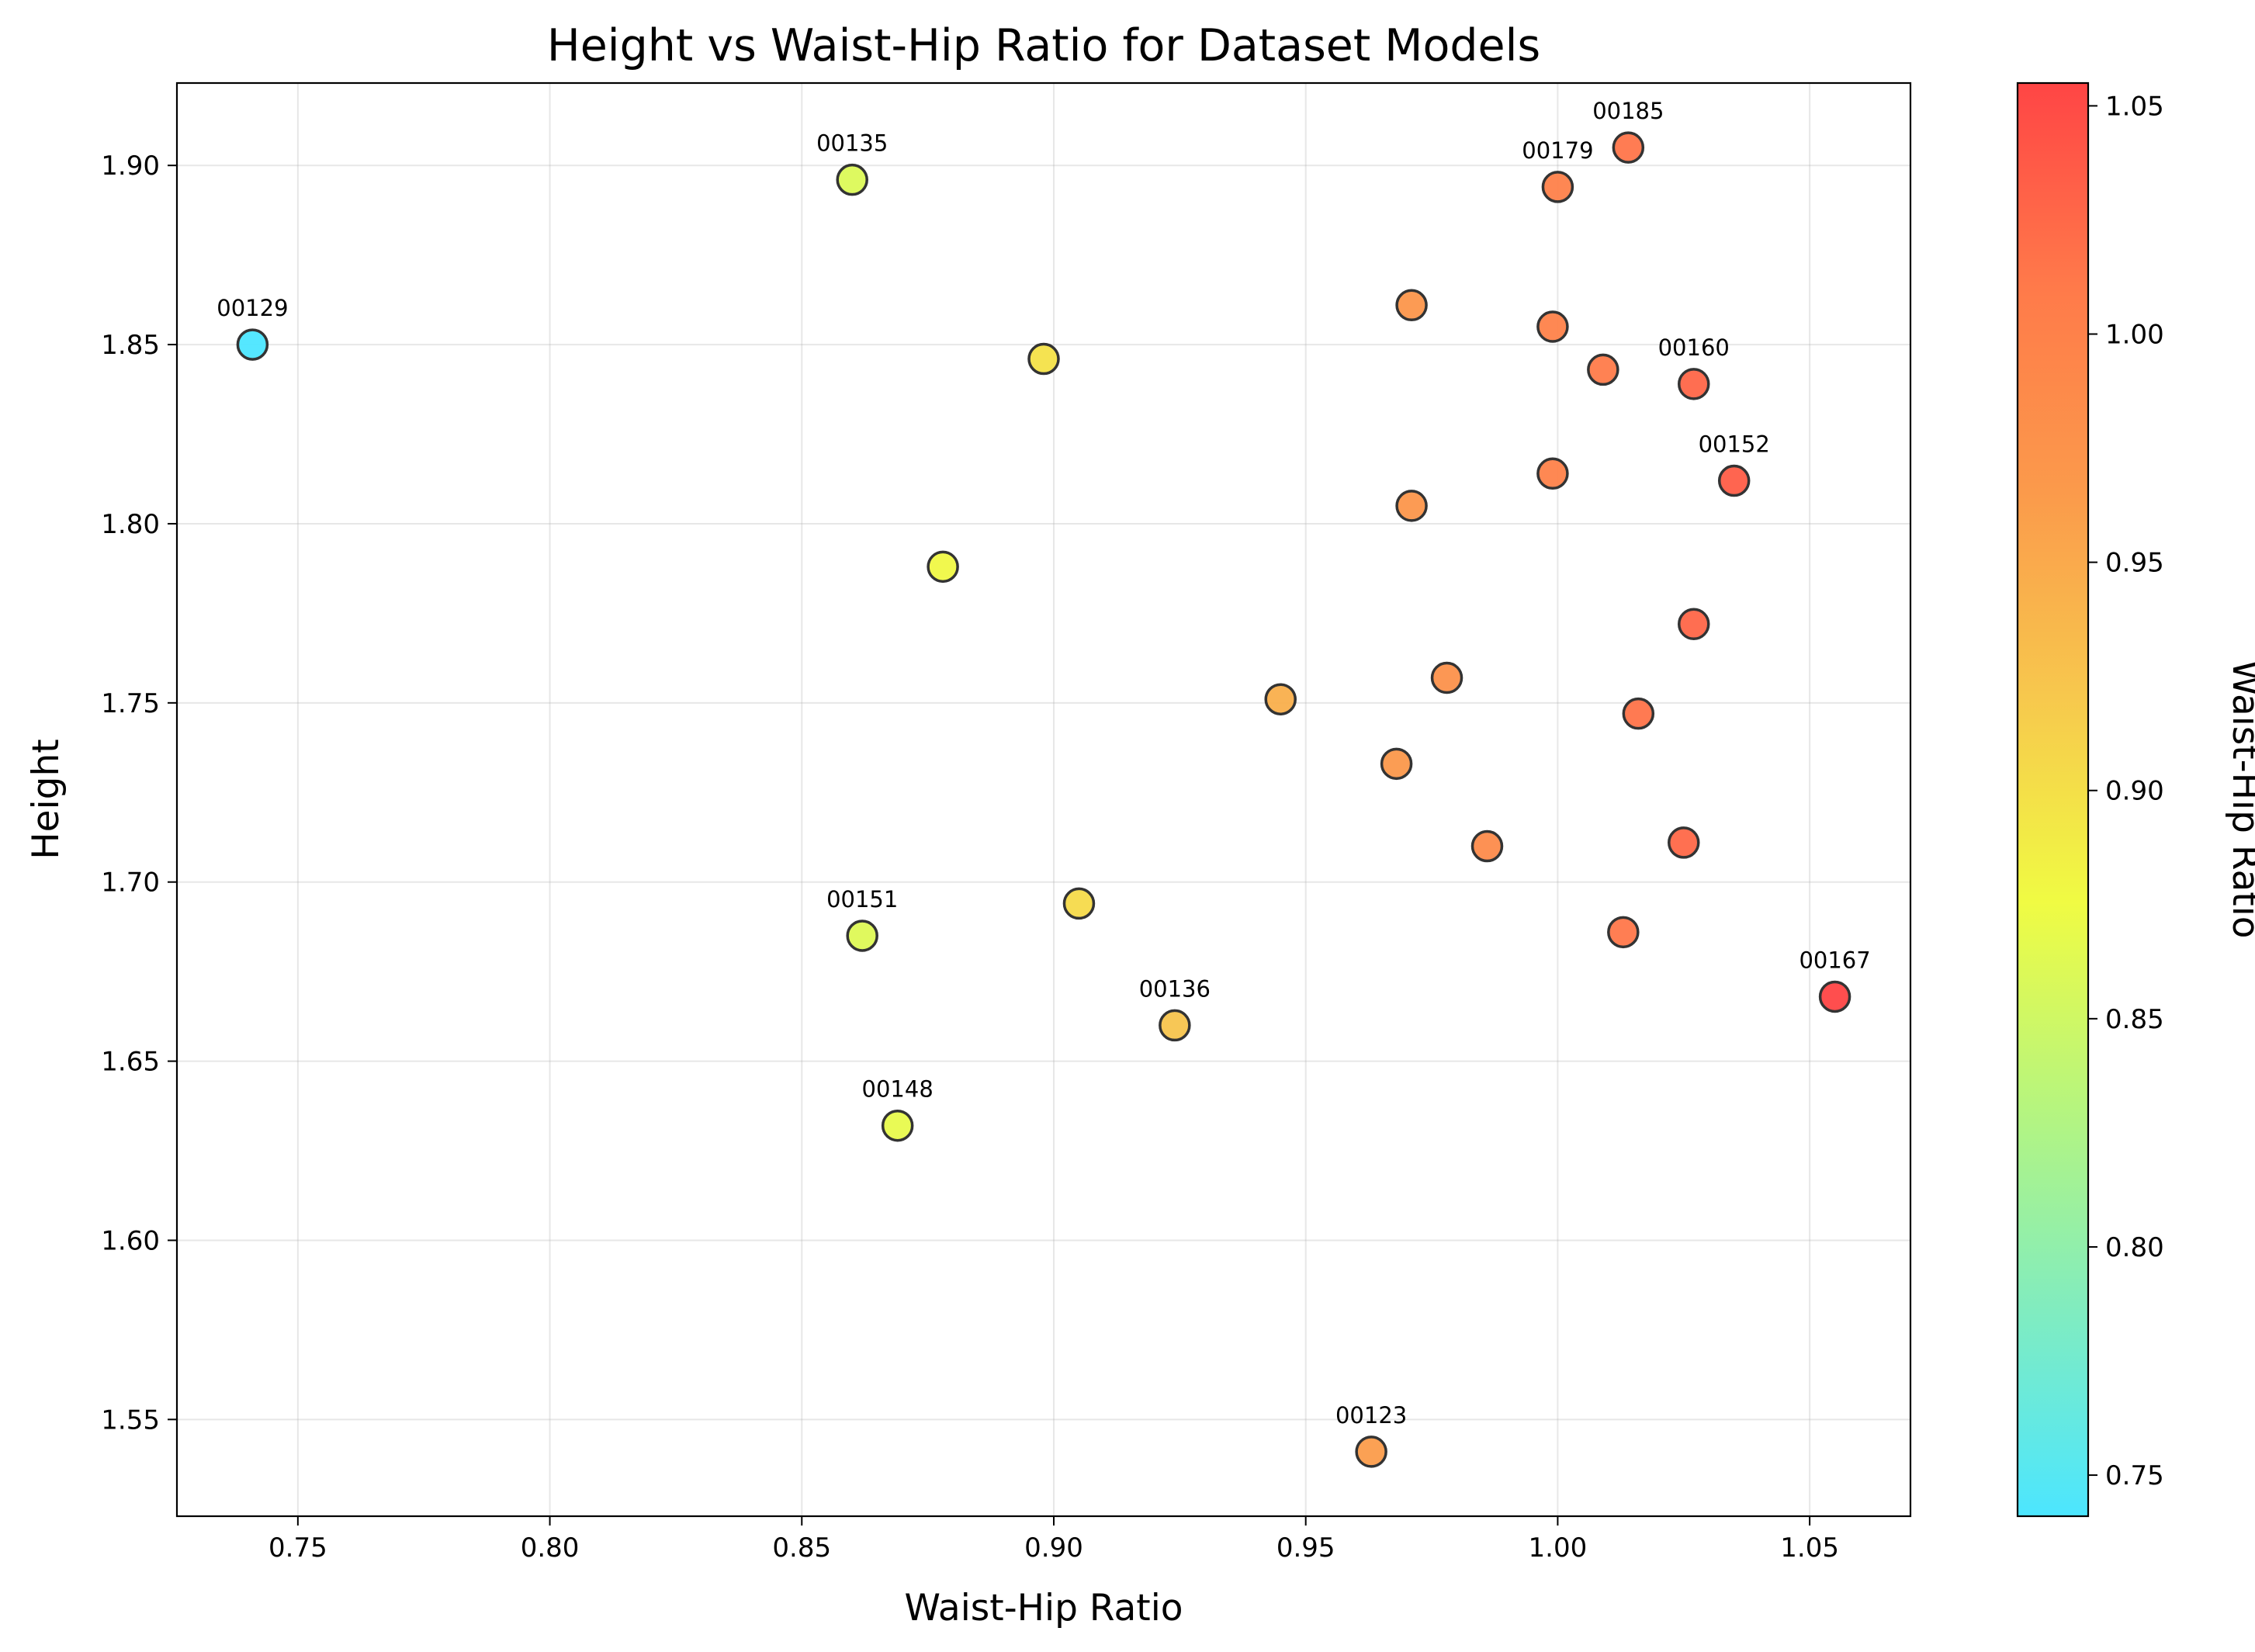 Image resolution: width=2255 pixels, height=1652 pixels. Describe the element at coordinates (1175, 988) in the screenshot. I see `point-label: 00136` at that location.